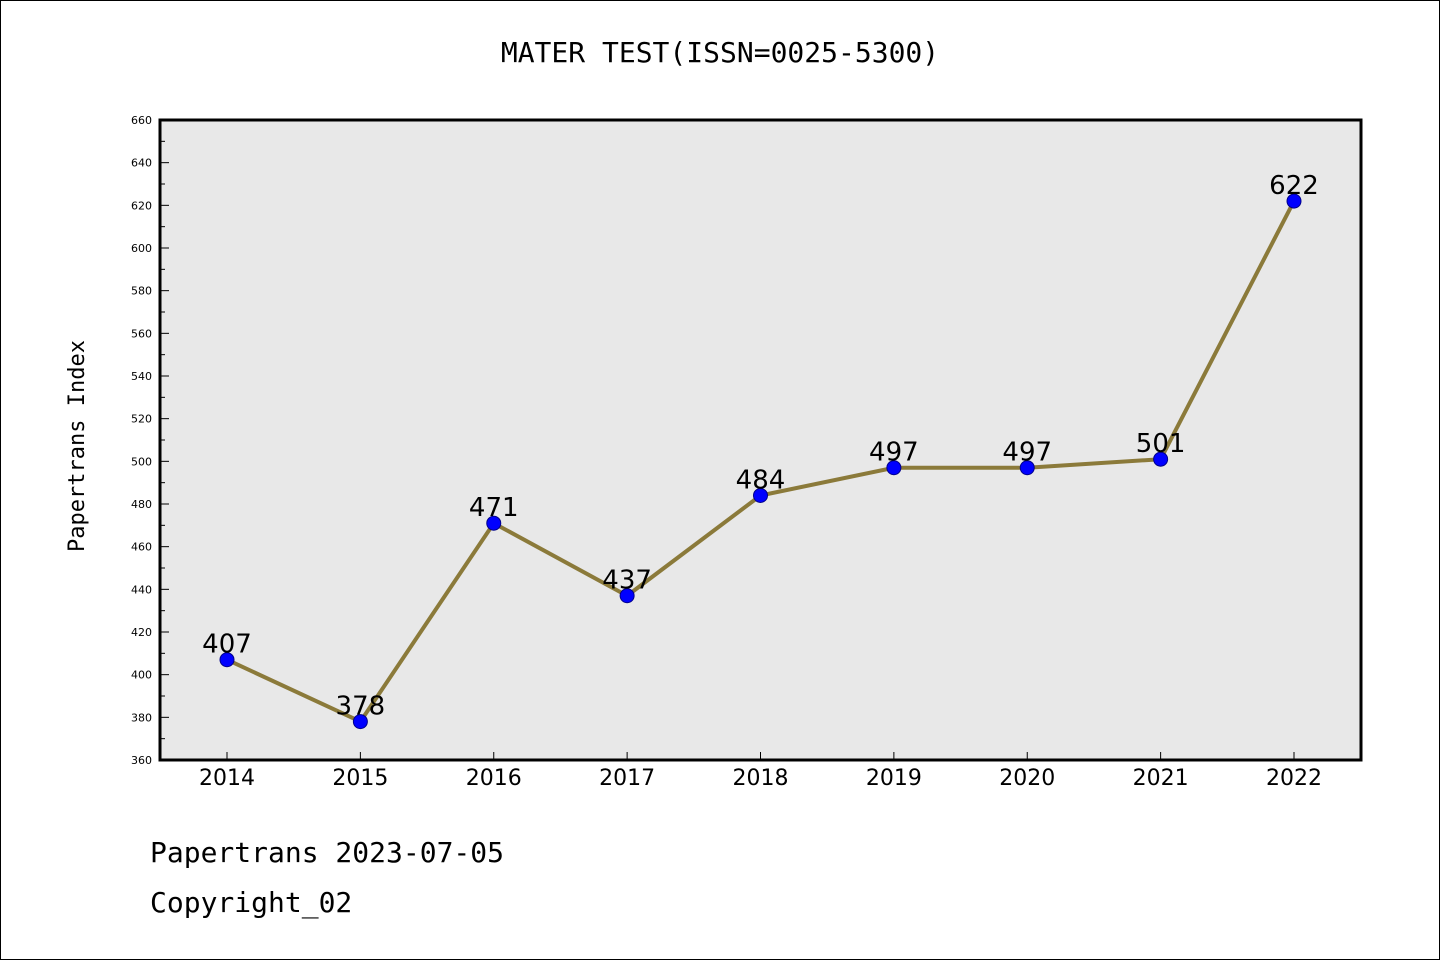 Image resolution: width=1440 pixels, height=960 pixels. What do you see at coordinates (720, 52) in the screenshot?
I see `chart-title: MATER TEST(ISSN=0025-5300)` at bounding box center [720, 52].